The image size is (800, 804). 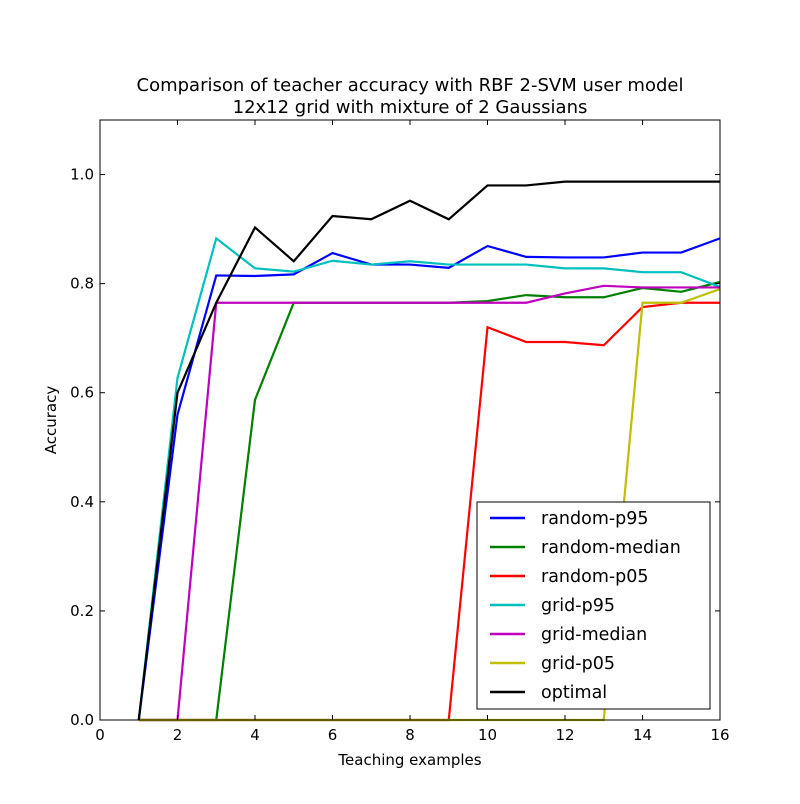 I want to click on x-tick-label: 16, so click(x=719, y=735).